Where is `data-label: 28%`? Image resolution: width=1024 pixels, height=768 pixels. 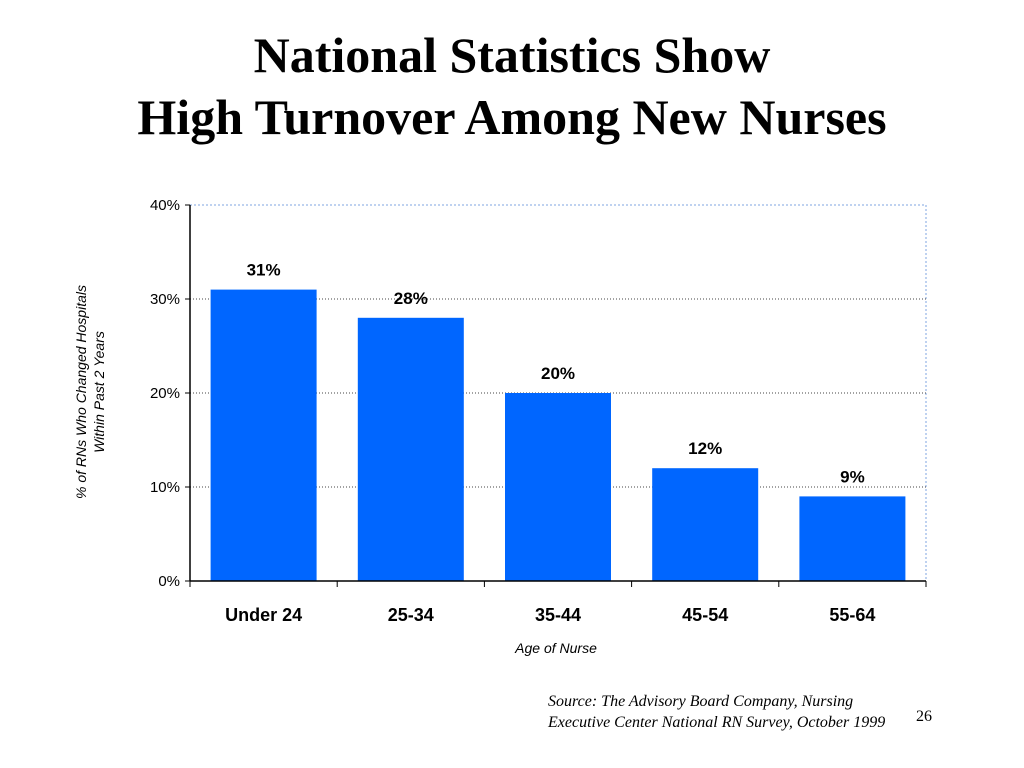
data-label: 28% is located at coordinates (411, 298).